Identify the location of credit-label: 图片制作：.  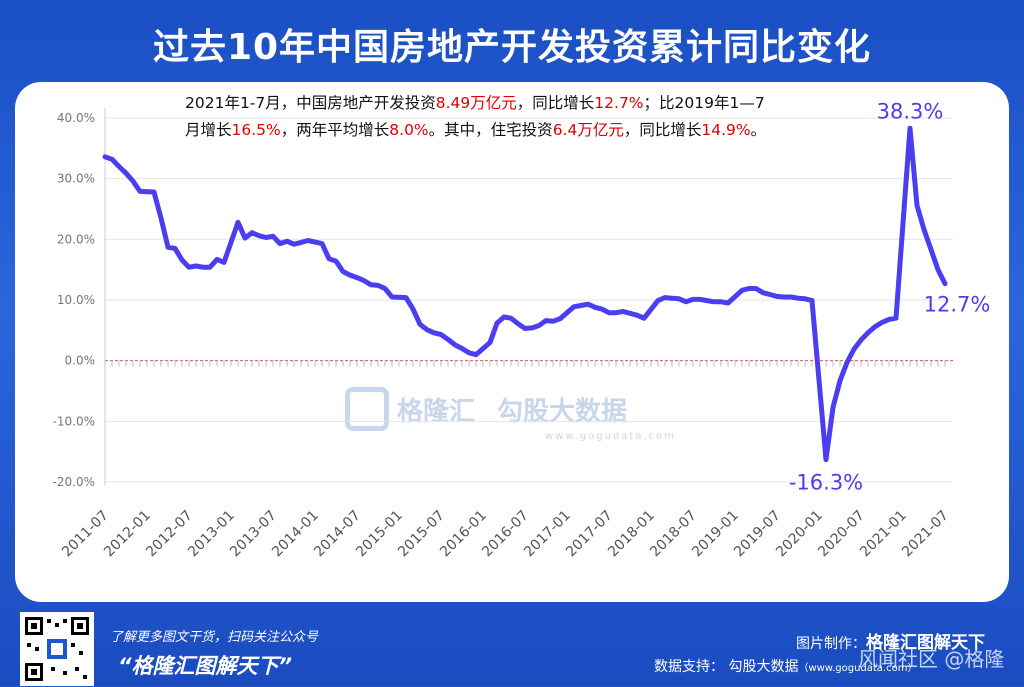
(831, 644).